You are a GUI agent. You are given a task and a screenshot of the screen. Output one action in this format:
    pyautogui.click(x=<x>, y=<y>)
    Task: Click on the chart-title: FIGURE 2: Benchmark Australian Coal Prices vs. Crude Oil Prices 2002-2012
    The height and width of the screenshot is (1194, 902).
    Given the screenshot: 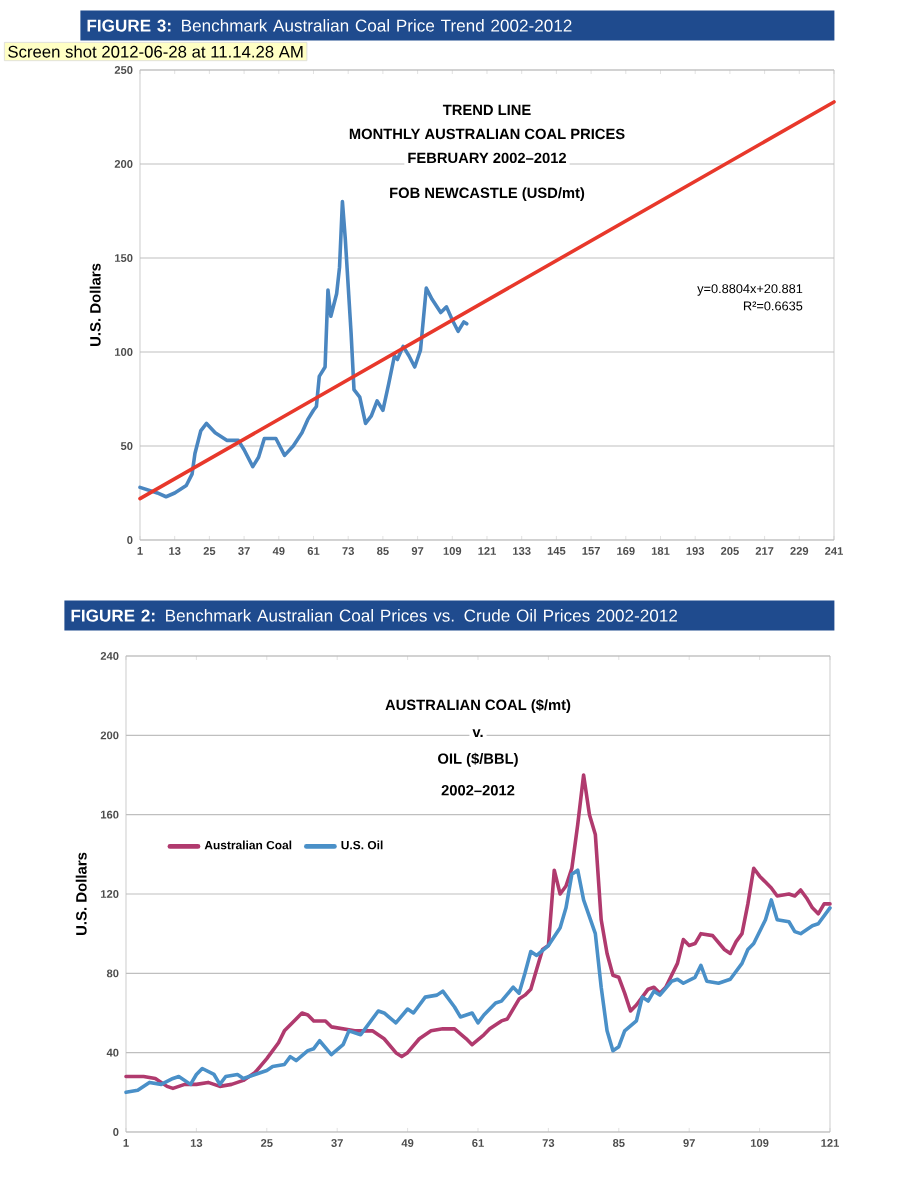 What is the action you would take?
    pyautogui.click(x=374, y=615)
    